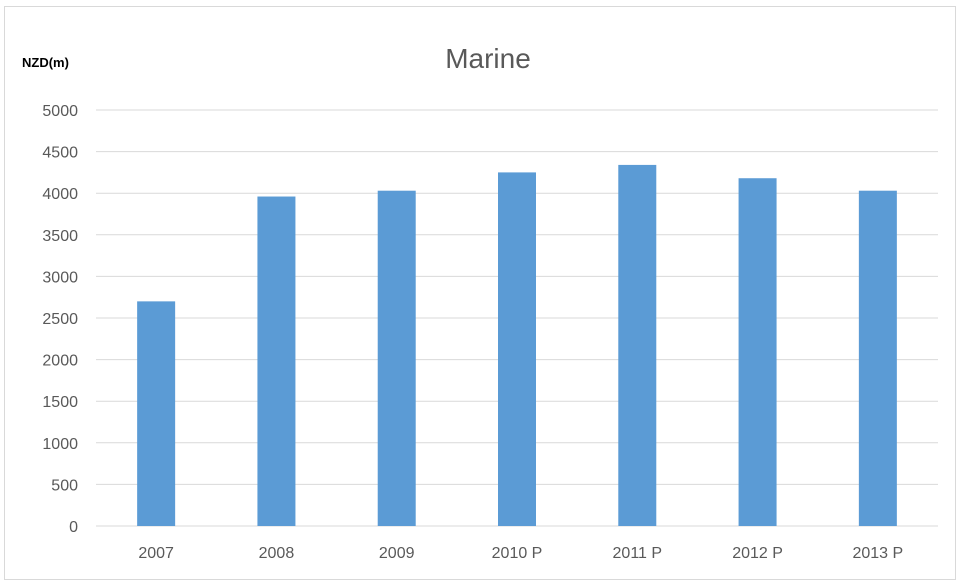  I want to click on bar-2012-p, so click(757, 352).